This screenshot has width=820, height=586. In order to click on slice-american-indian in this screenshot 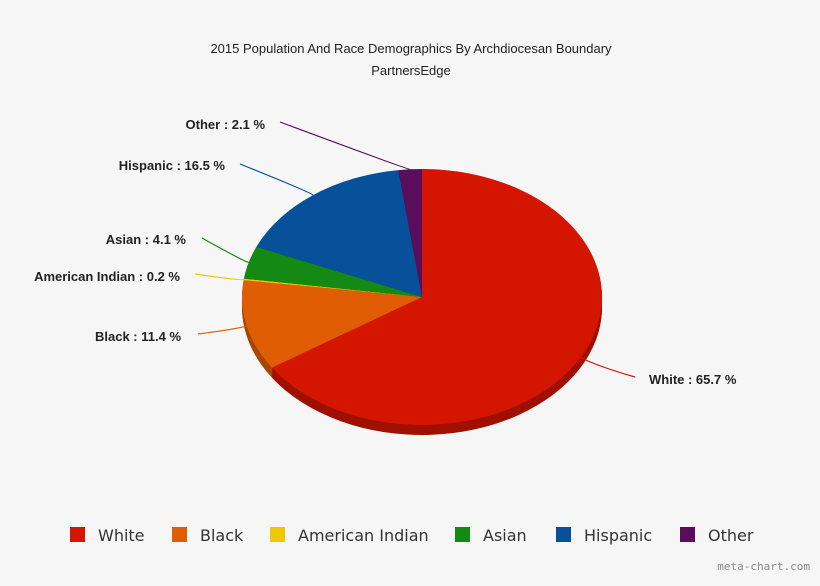, I will do `click(332, 287)`.